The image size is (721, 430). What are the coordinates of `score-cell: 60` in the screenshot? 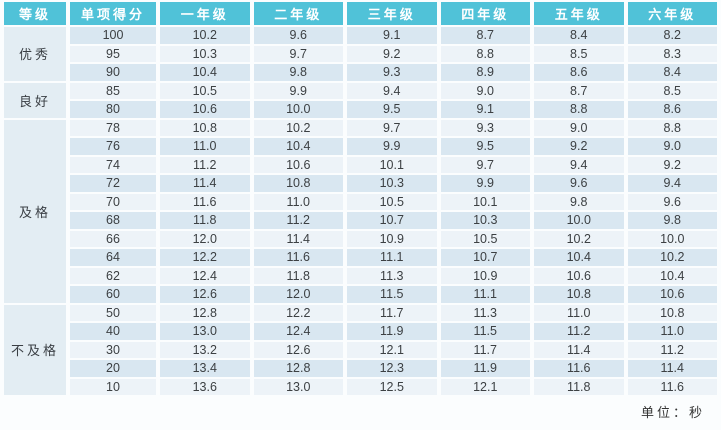 It's located at (113, 294).